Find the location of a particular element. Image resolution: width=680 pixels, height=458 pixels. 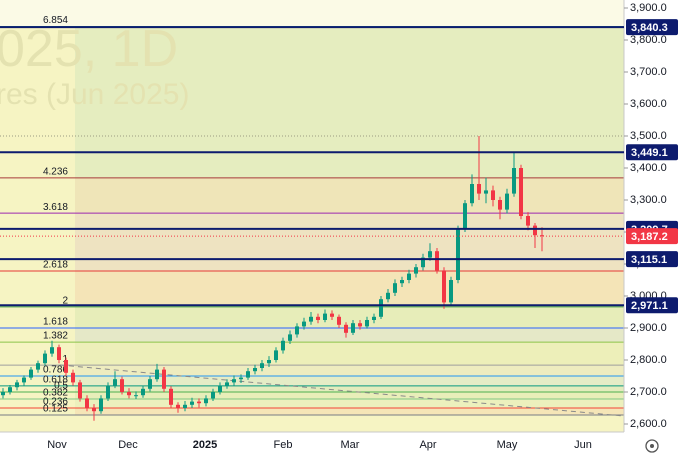

fib-label: 0.786 is located at coordinates (55, 370).